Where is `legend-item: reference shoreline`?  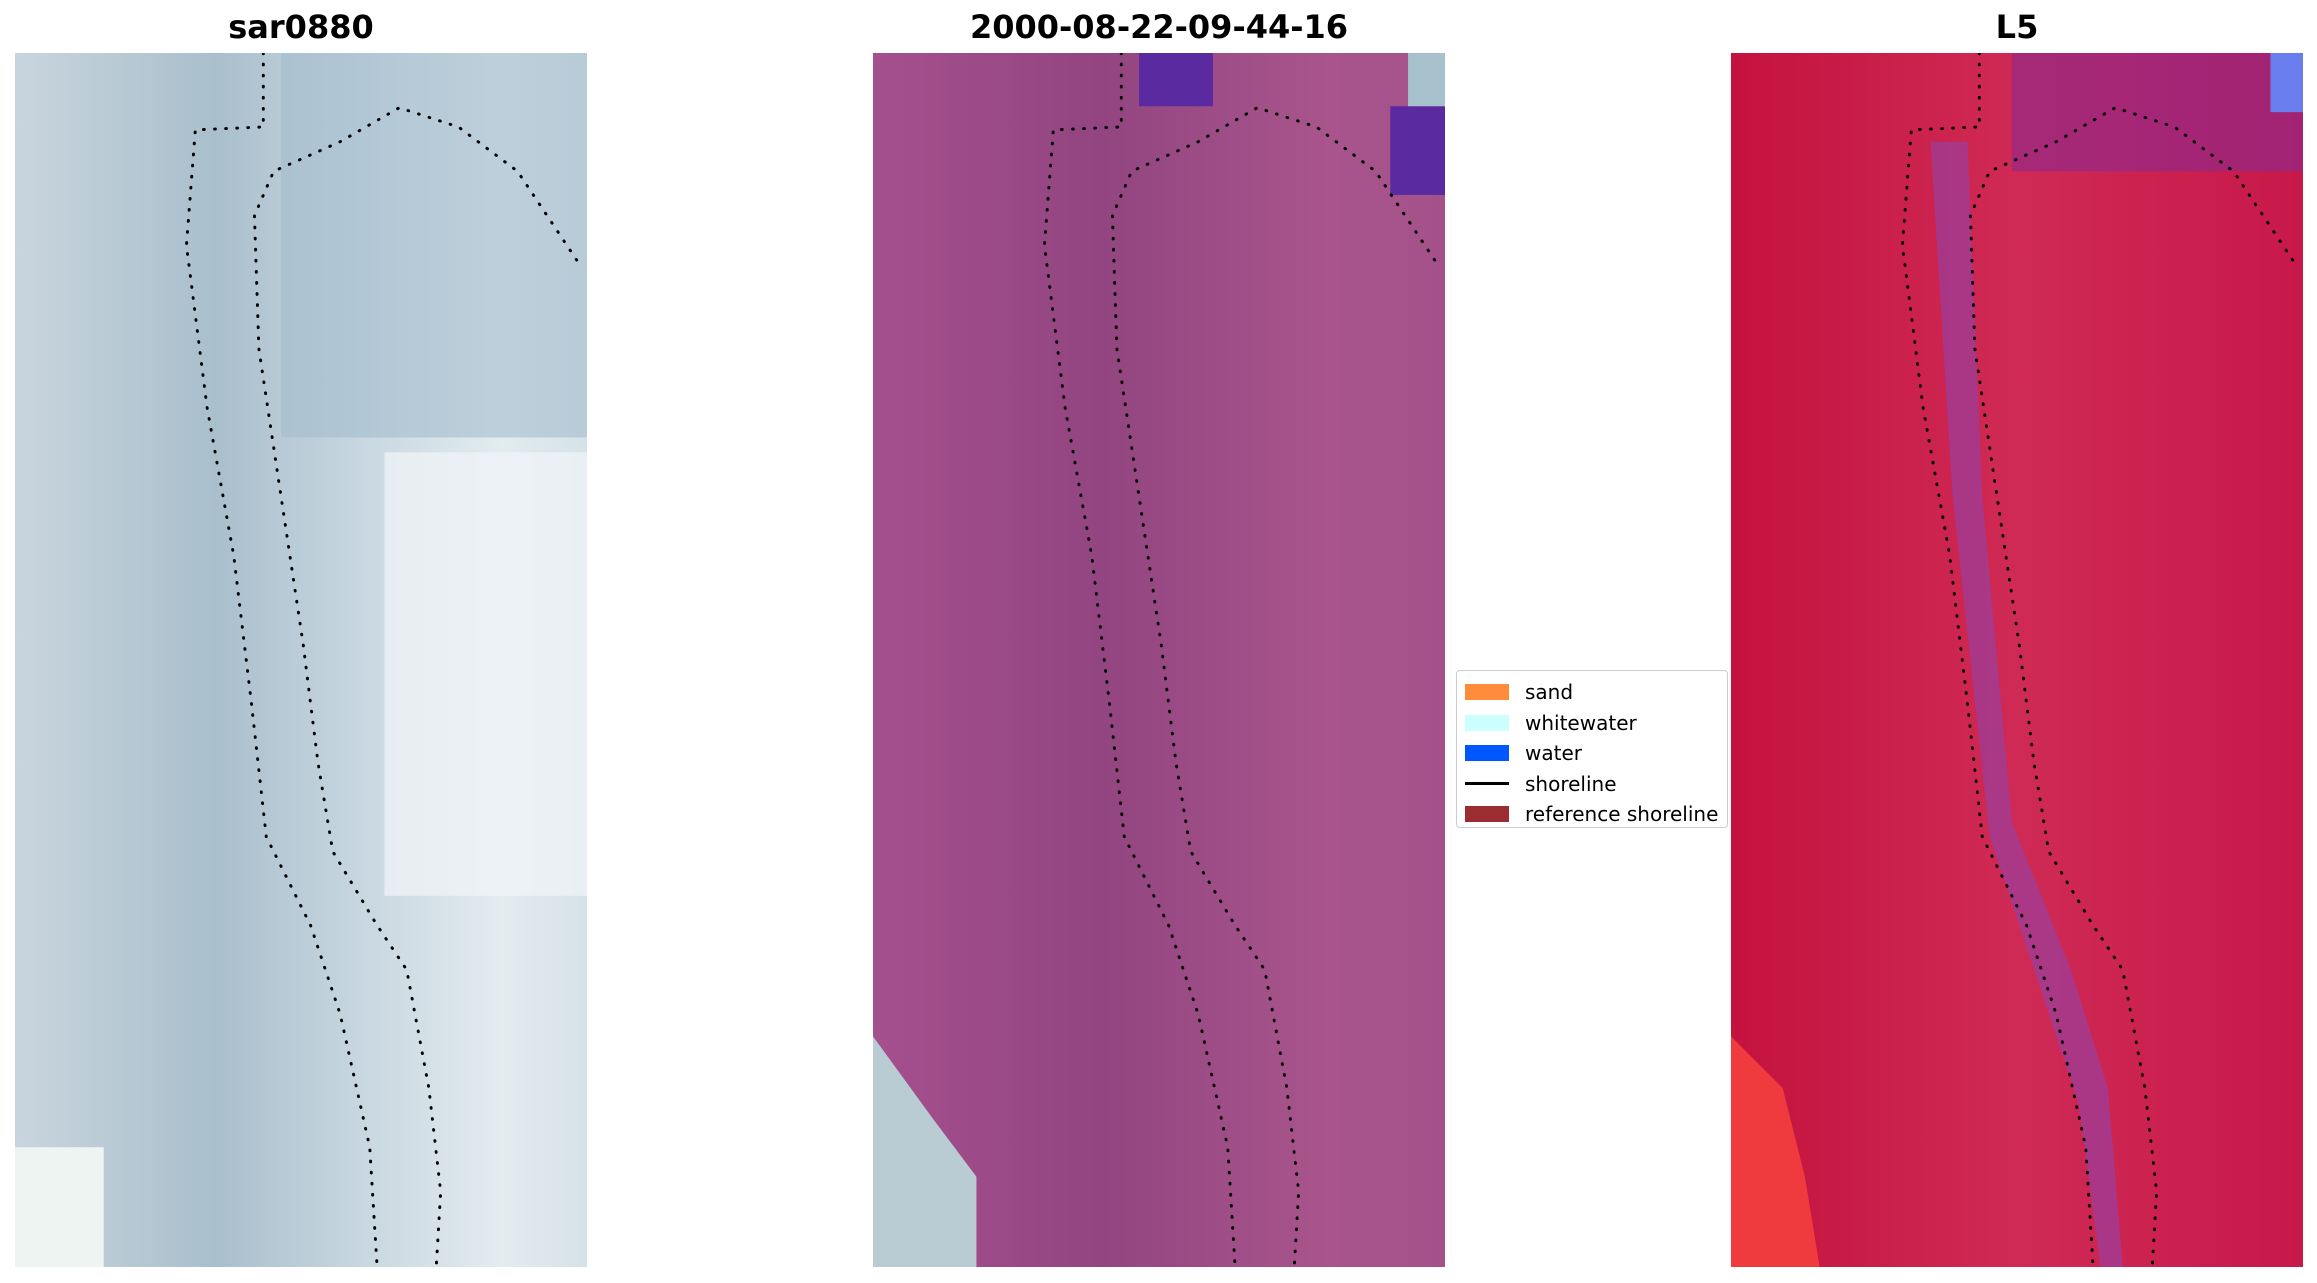
legend-item: reference shoreline is located at coordinates (1591, 814).